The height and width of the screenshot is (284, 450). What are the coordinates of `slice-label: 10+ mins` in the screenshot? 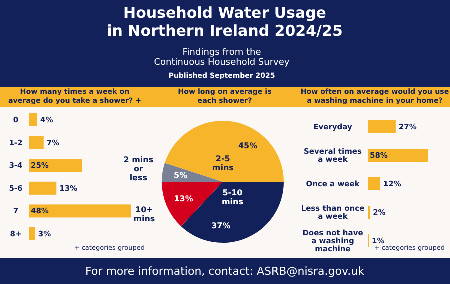 It's located at (145, 215).